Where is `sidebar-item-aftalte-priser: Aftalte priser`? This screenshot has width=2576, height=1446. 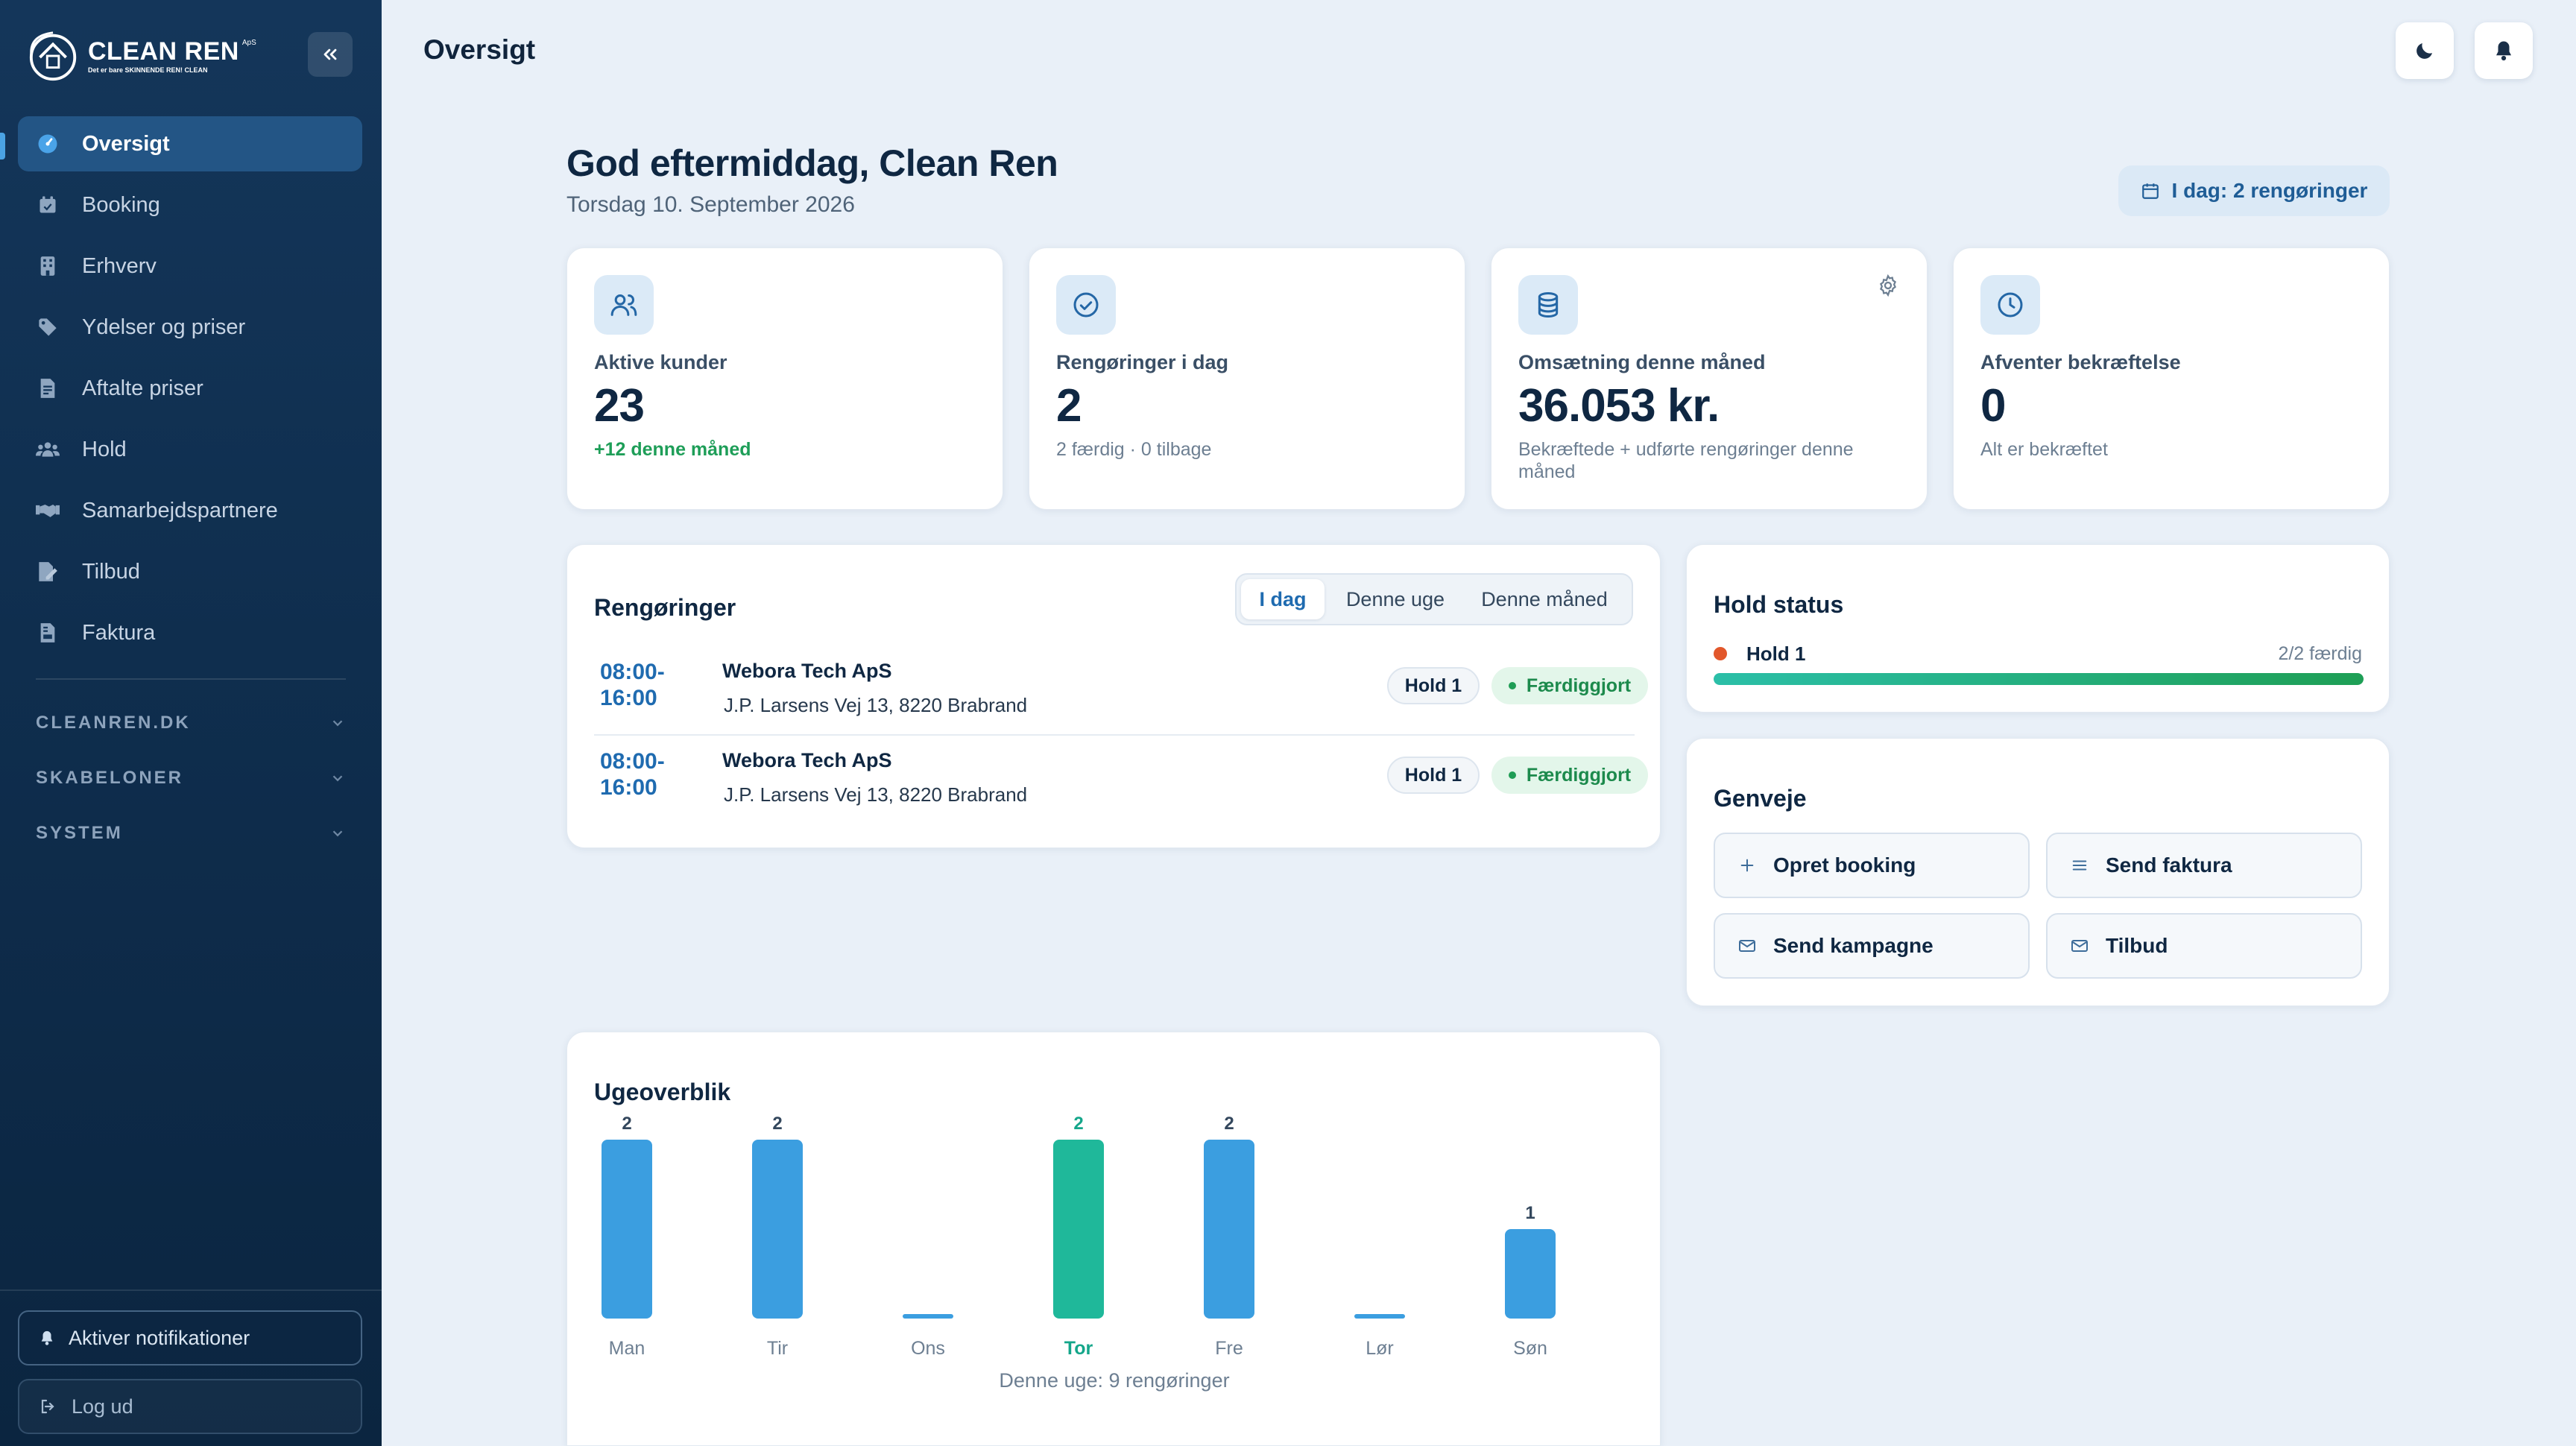 sidebar-item-aftalte-priser: Aftalte priser is located at coordinates (190, 388).